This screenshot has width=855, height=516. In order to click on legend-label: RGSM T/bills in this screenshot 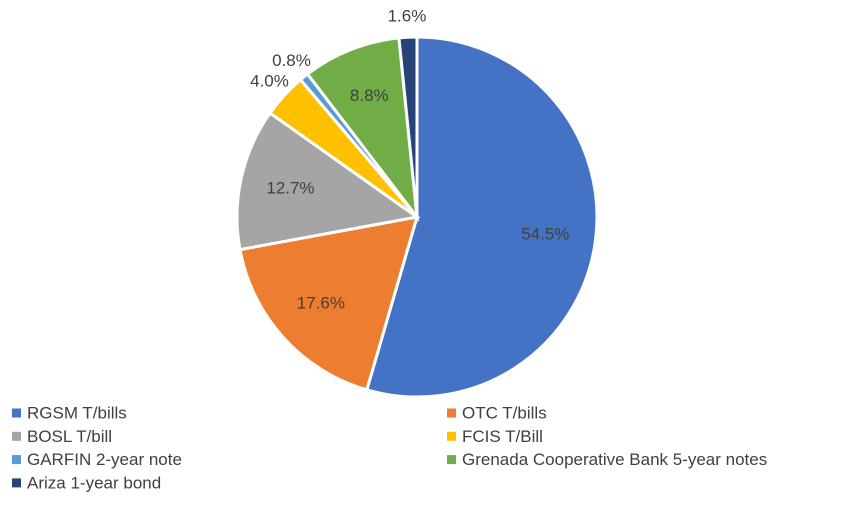, I will do `click(77, 412)`.